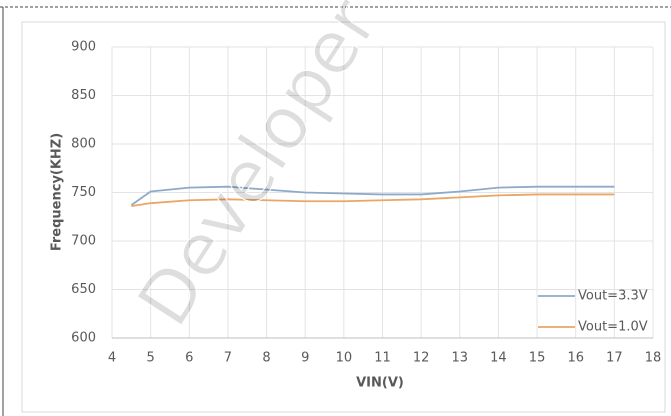  Describe the element at coordinates (537, 358) in the screenshot. I see `x-tick-label: 15` at that location.